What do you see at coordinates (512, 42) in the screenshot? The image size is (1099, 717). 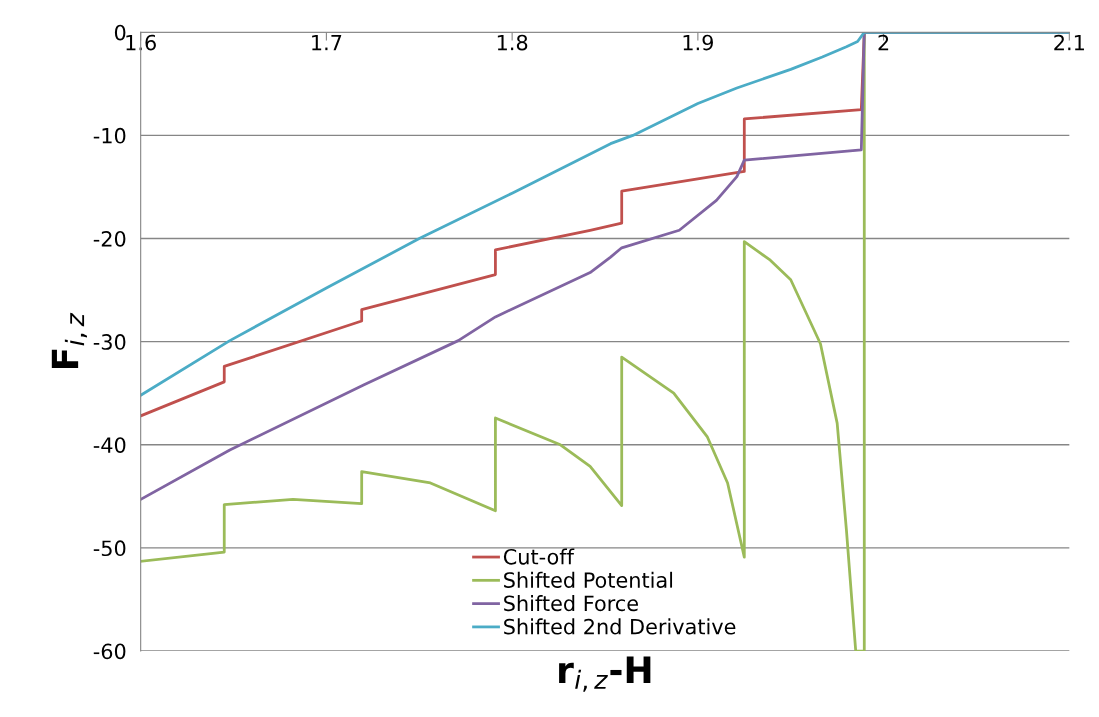 I see `x-tick-label: 1.8` at bounding box center [512, 42].